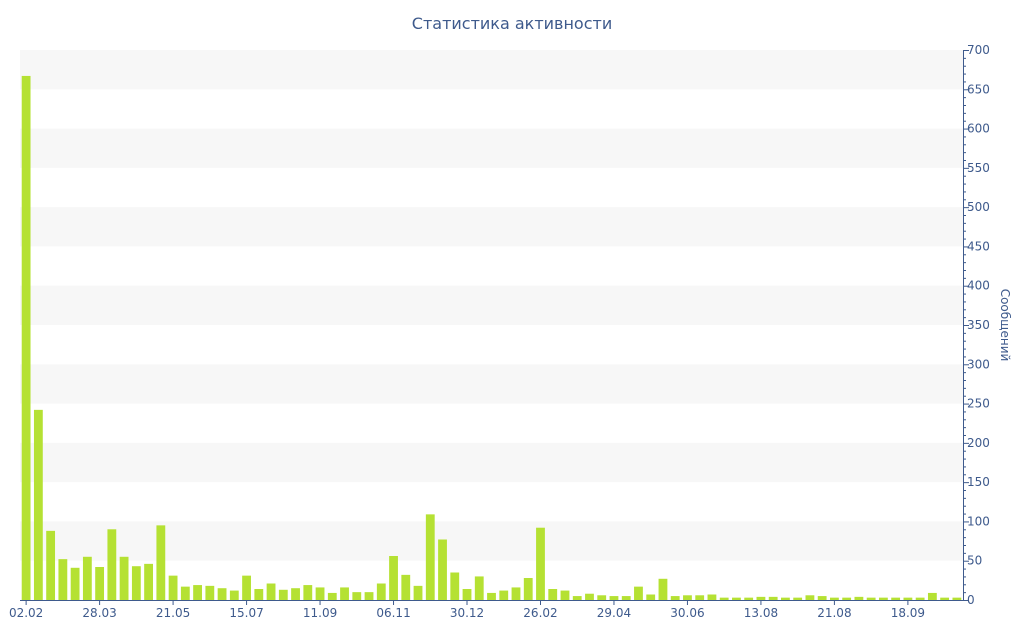 This screenshot has width=1024, height=640. What do you see at coordinates (512, 23) in the screenshot?
I see `chart-title: Статистика активности` at bounding box center [512, 23].